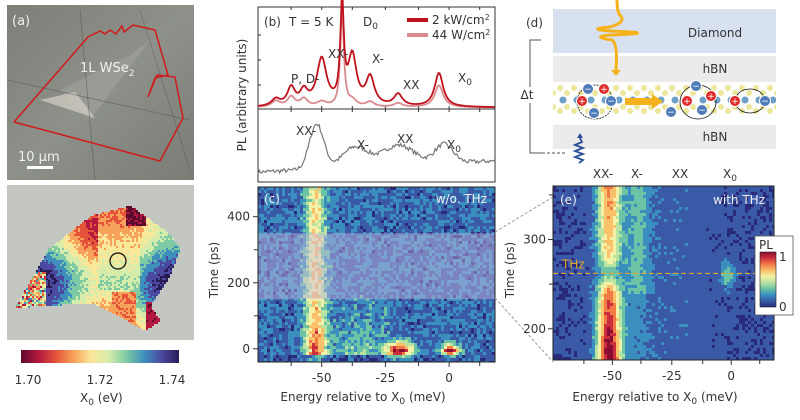 The width and height of the screenshot is (800, 420). I want to click on thz-label: THz, so click(573, 264).